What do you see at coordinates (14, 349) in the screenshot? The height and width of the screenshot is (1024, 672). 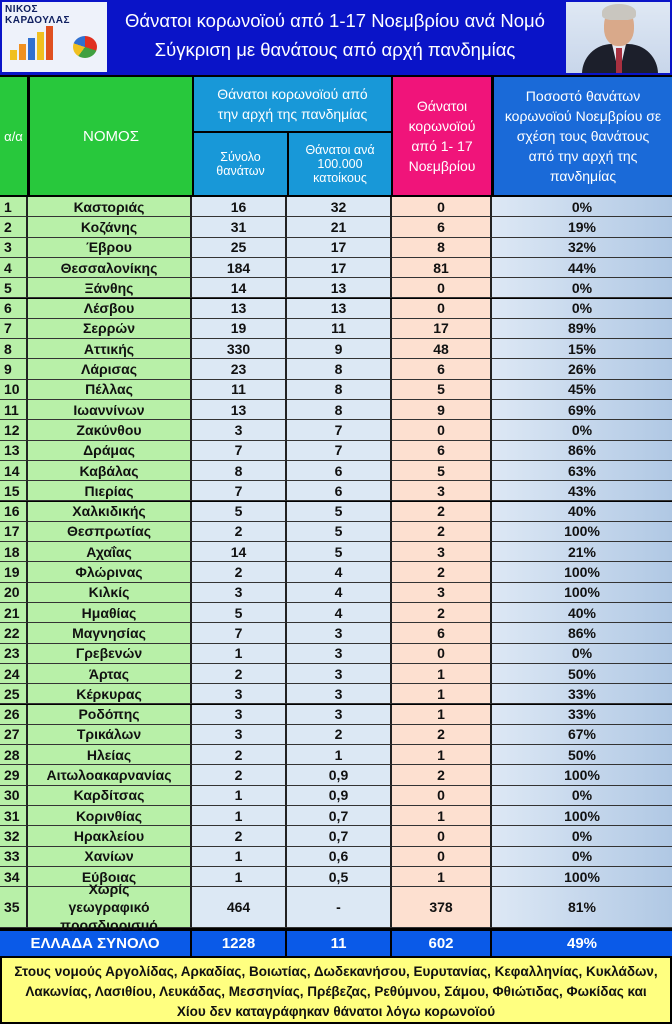 I see `row-number: 8` at bounding box center [14, 349].